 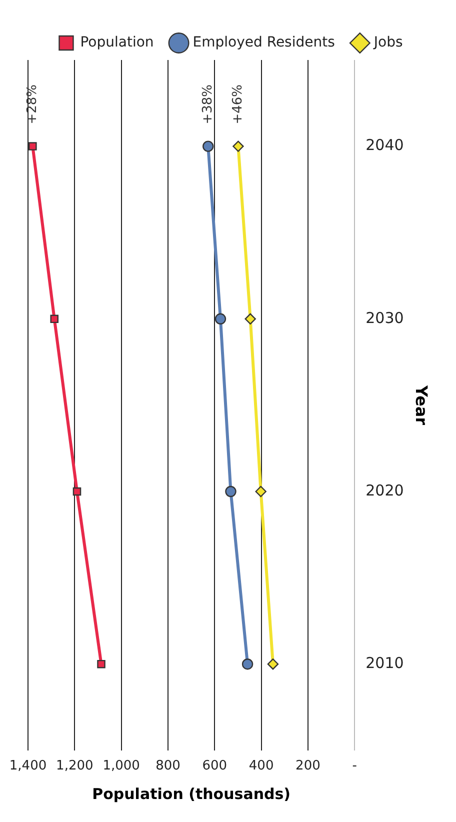 I want to click on legend-label: Population, so click(x=117, y=42).